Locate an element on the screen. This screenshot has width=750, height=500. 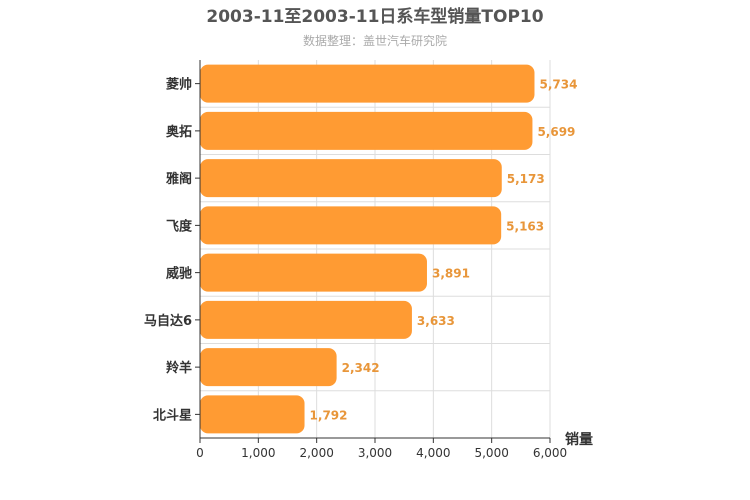
value-label: 3,891 is located at coordinates (451, 274).